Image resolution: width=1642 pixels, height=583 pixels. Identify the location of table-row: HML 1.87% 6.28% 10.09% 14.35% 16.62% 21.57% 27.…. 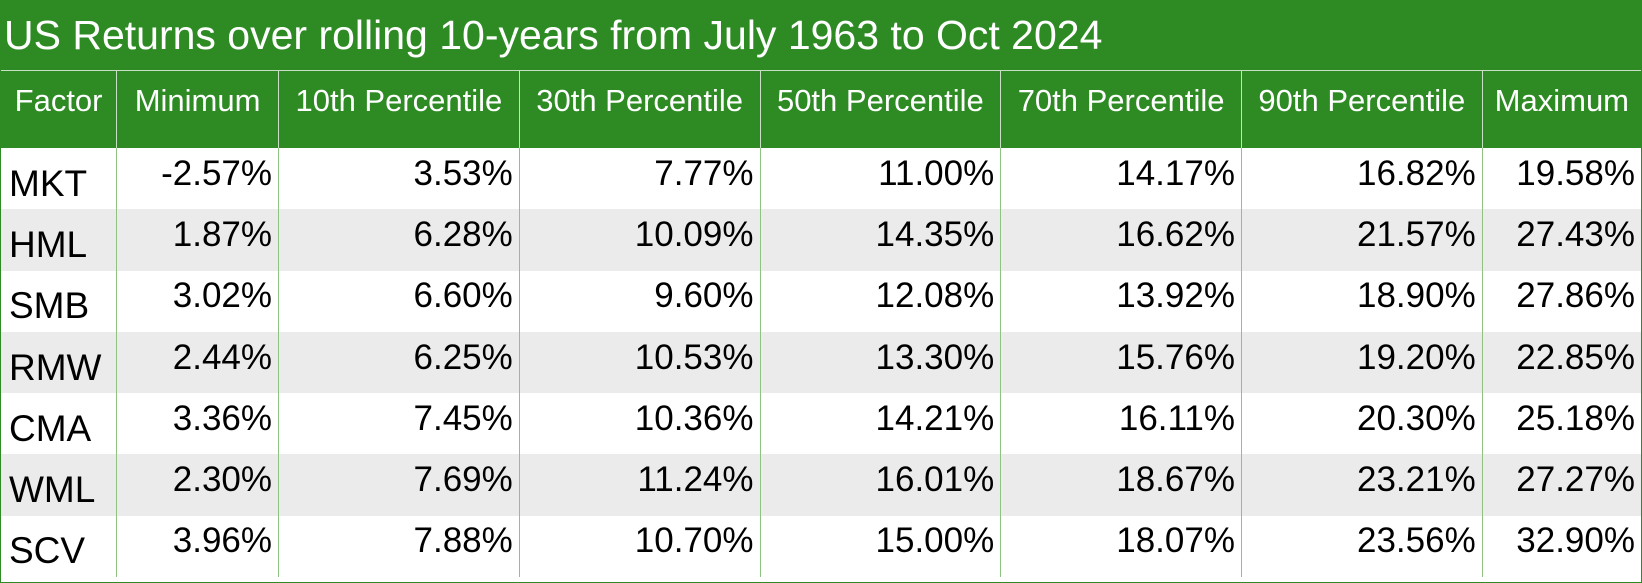
(821, 240).